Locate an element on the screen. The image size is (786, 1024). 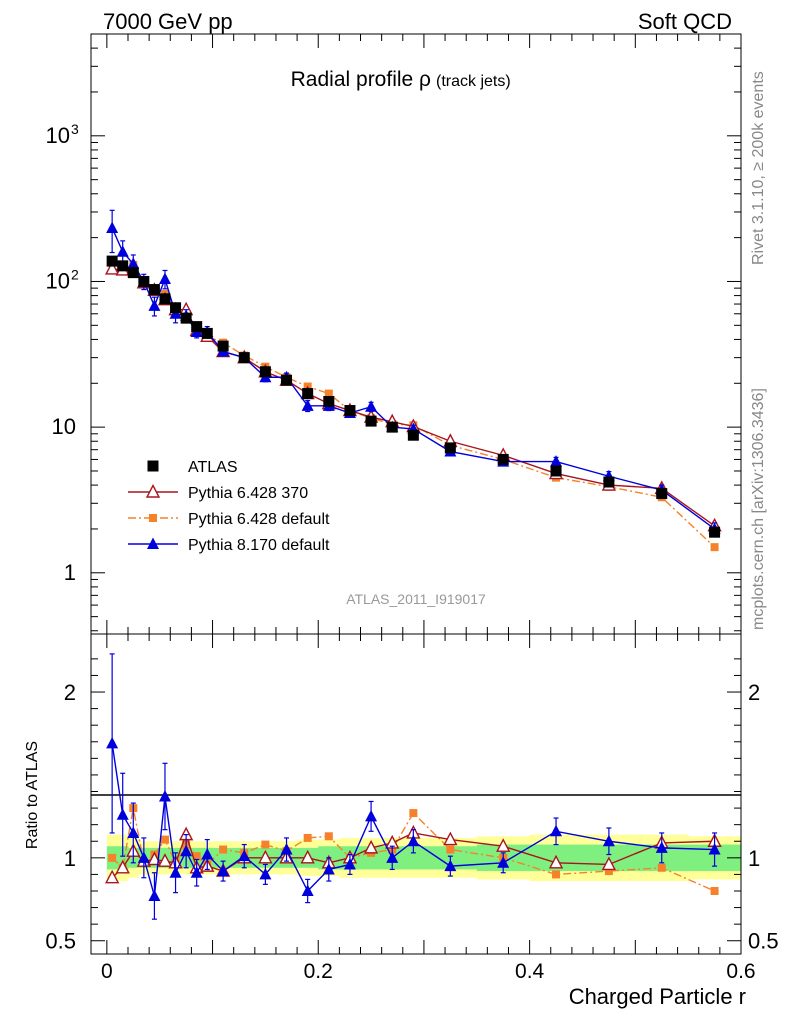
x-tick-labels: 0 0.2 0.4 0.6 is located at coordinates (428, 971).